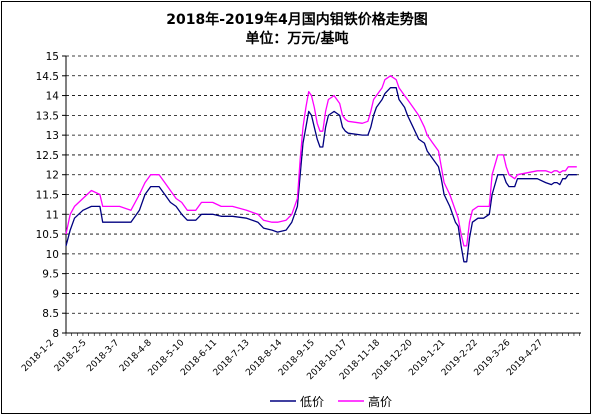 The image size is (594, 417). What do you see at coordinates (47, 116) in the screenshot?
I see `y-tick-label: 13.5` at bounding box center [47, 116].